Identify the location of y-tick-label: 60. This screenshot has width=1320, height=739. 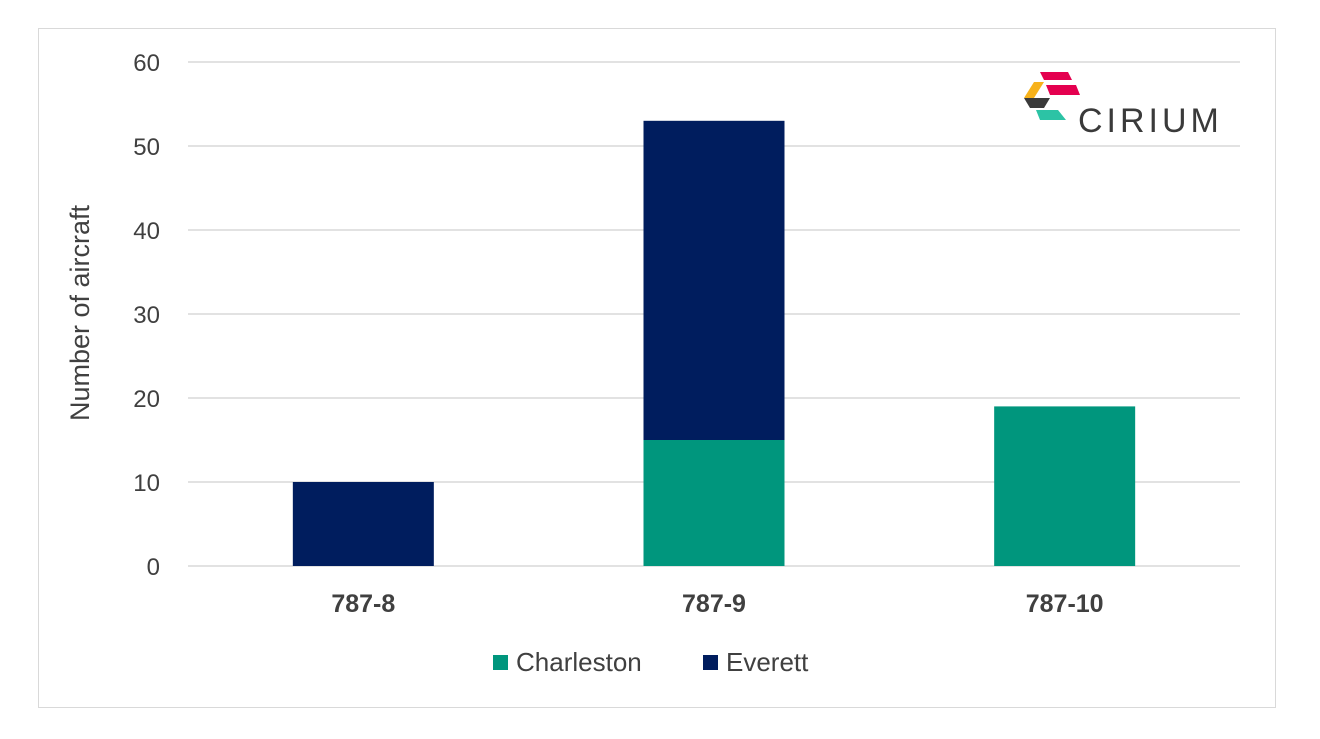
(146, 63).